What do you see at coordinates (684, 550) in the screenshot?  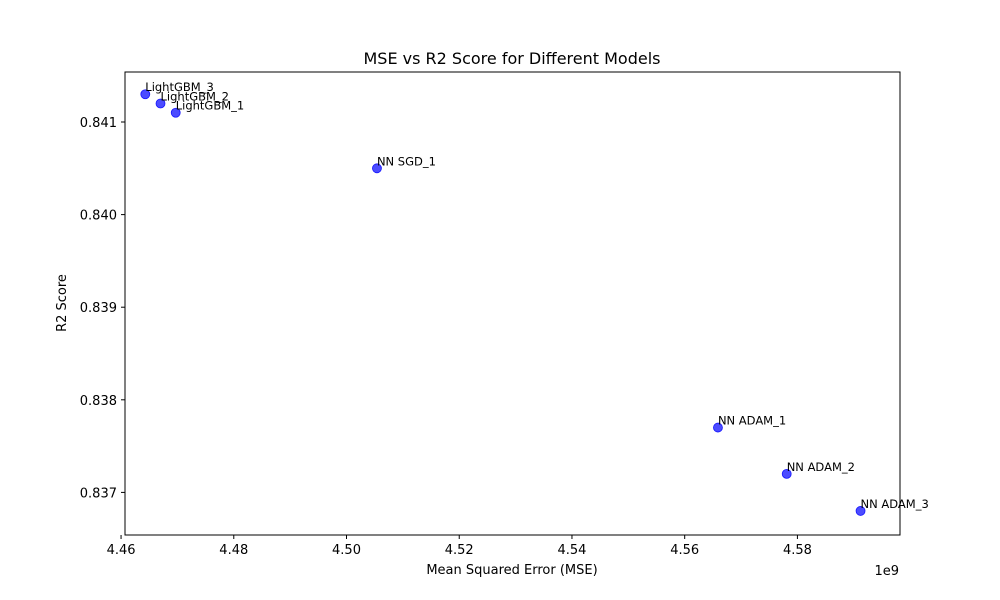 I see `x-tick-label: 4.56` at bounding box center [684, 550].